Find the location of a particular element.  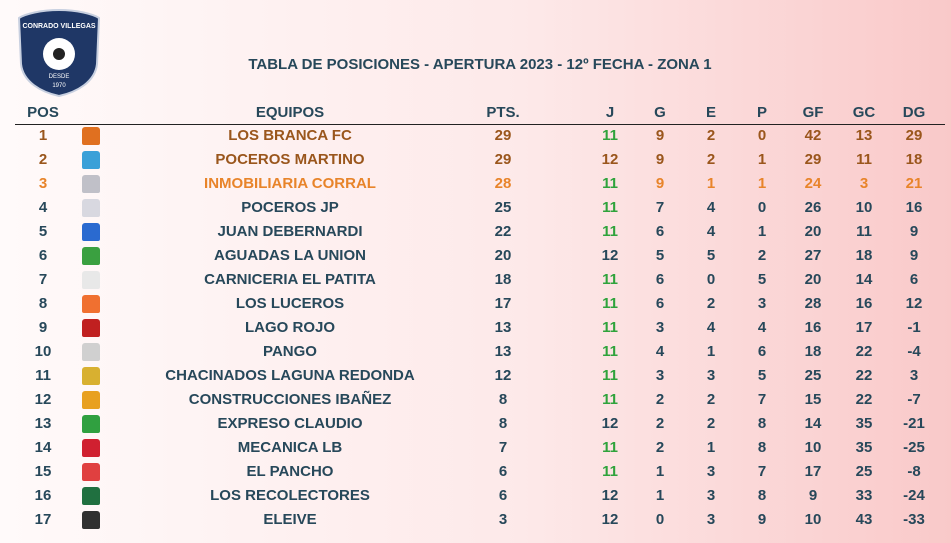

stat-cell: -25 is located at coordinates (914, 447).